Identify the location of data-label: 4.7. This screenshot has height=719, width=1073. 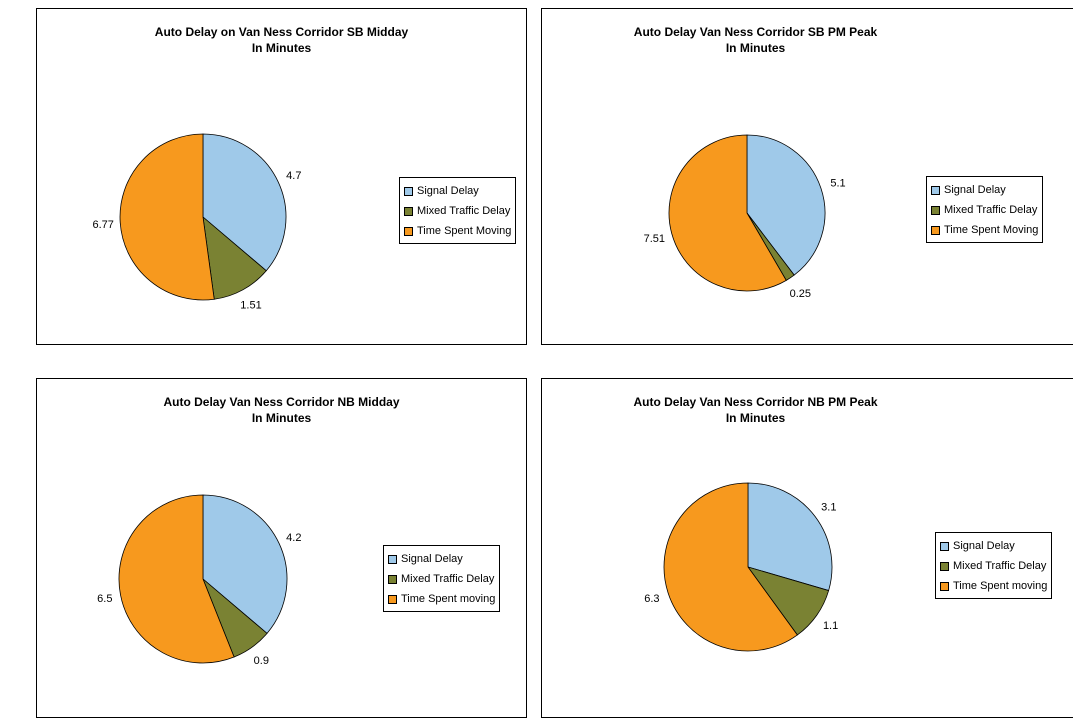
(293, 176).